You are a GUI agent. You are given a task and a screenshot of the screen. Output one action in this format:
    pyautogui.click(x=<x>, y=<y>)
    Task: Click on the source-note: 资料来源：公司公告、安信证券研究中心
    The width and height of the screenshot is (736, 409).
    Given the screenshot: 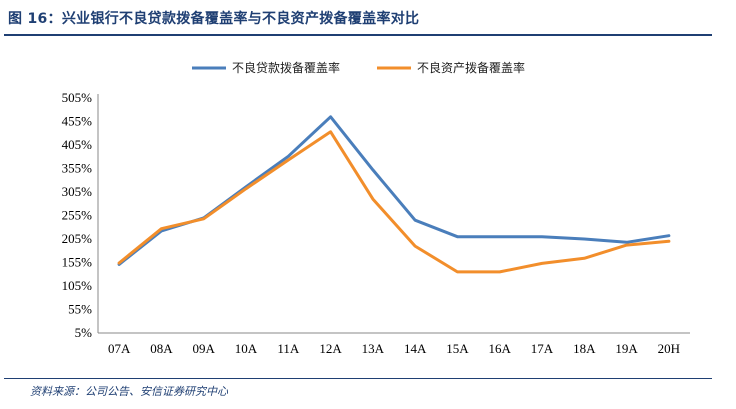 What is the action you would take?
    pyautogui.click(x=129, y=391)
    